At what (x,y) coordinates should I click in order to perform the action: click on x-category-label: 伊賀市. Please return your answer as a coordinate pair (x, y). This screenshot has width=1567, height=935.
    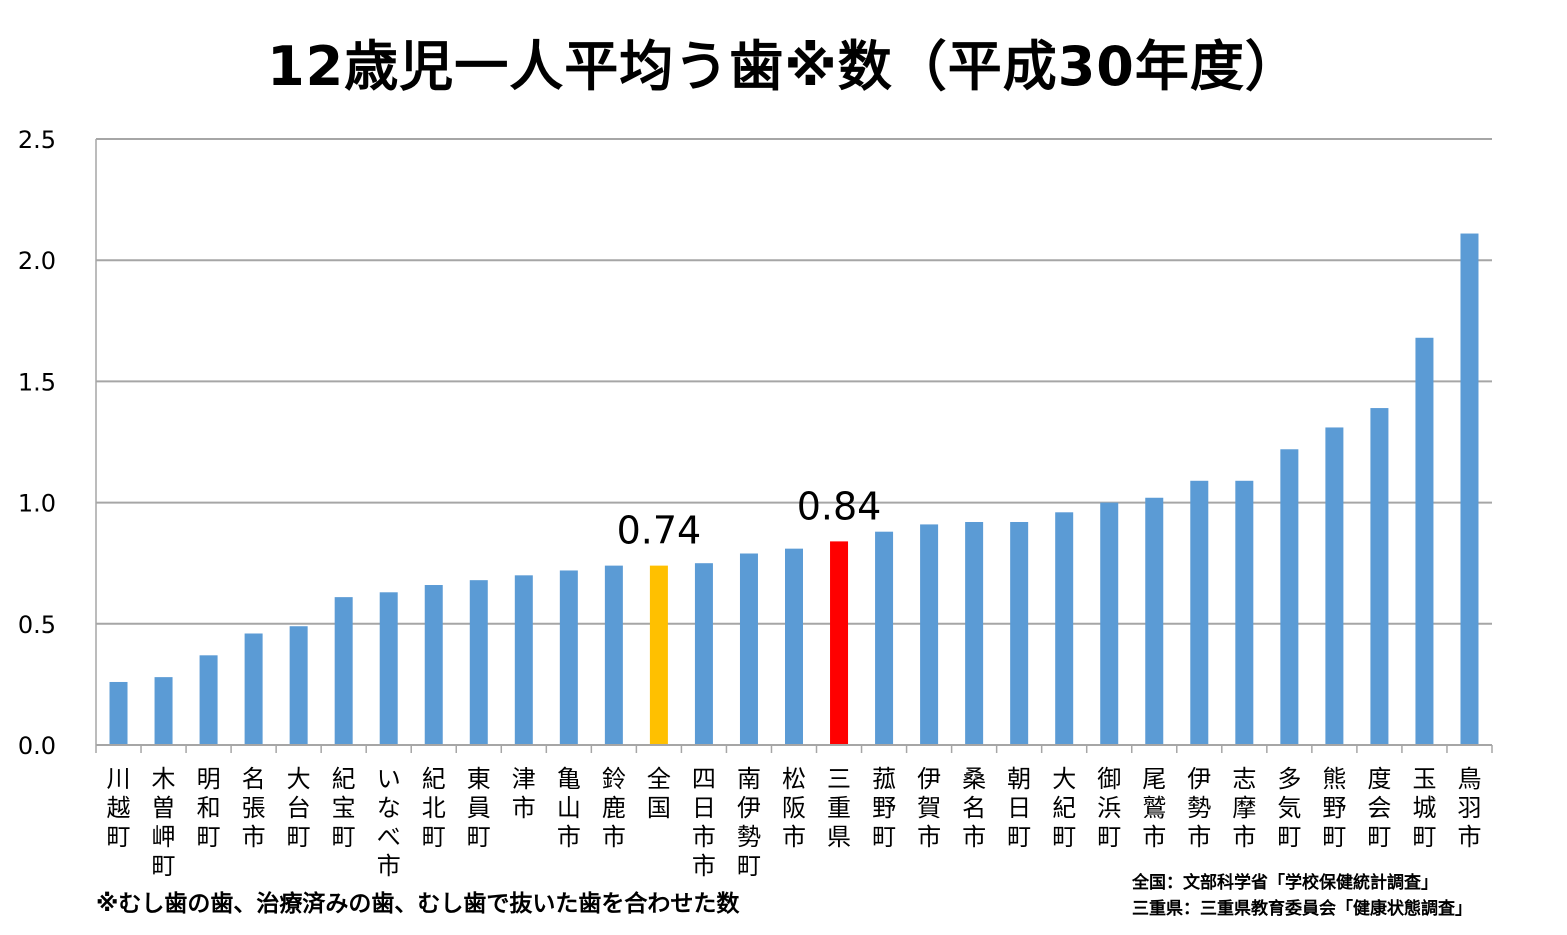
    Looking at the image, I should click on (929, 808).